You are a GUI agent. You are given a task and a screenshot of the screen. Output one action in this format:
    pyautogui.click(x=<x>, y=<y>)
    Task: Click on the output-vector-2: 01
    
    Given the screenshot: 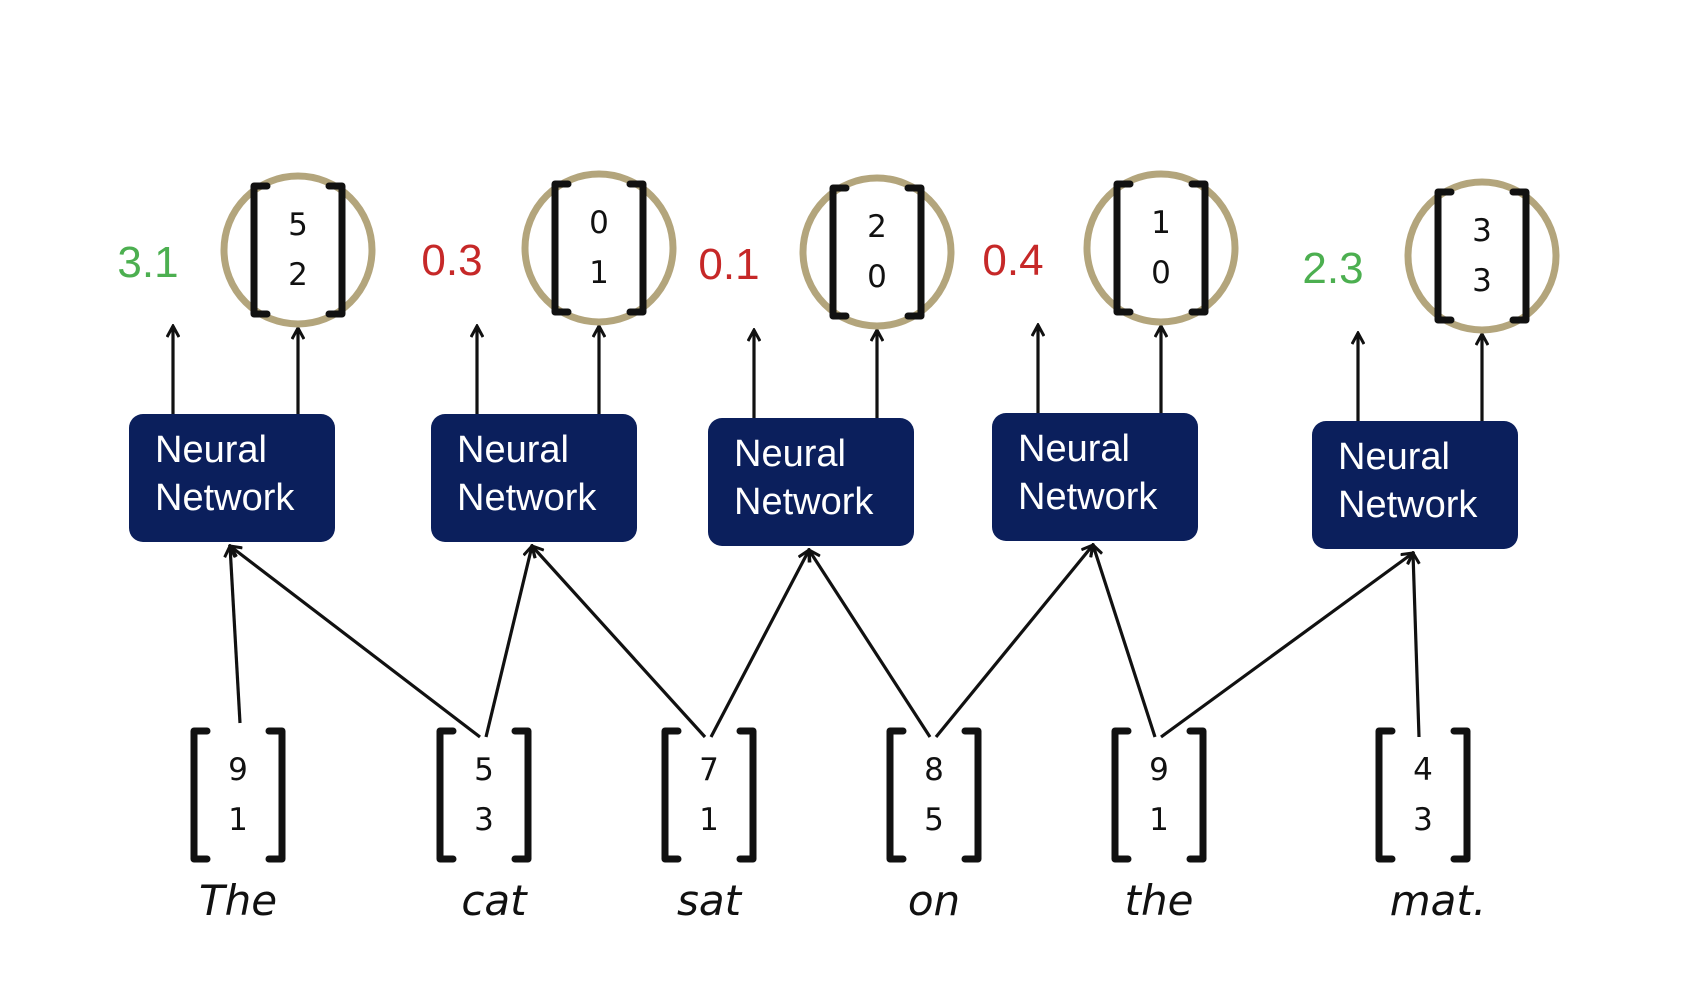 What is the action you would take?
    pyautogui.click(x=599, y=248)
    